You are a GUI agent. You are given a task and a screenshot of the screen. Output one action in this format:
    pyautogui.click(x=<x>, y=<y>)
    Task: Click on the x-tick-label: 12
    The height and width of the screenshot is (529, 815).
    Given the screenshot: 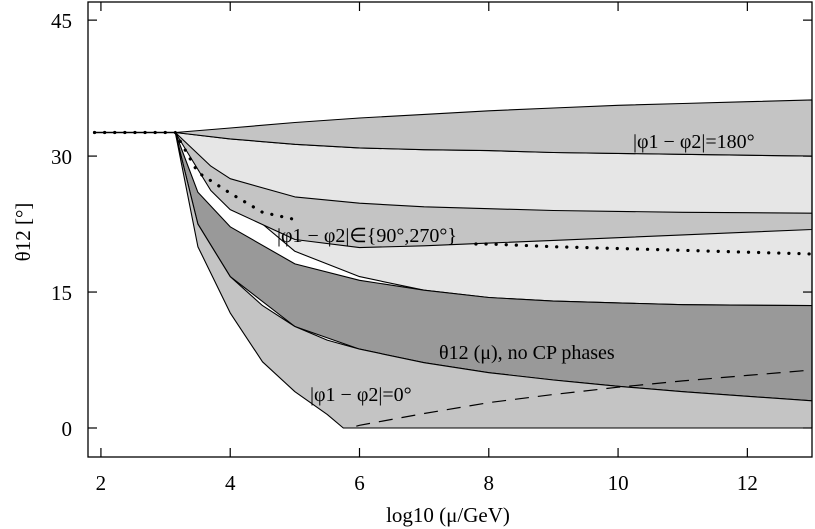 What is the action you would take?
    pyautogui.click(x=747, y=483)
    